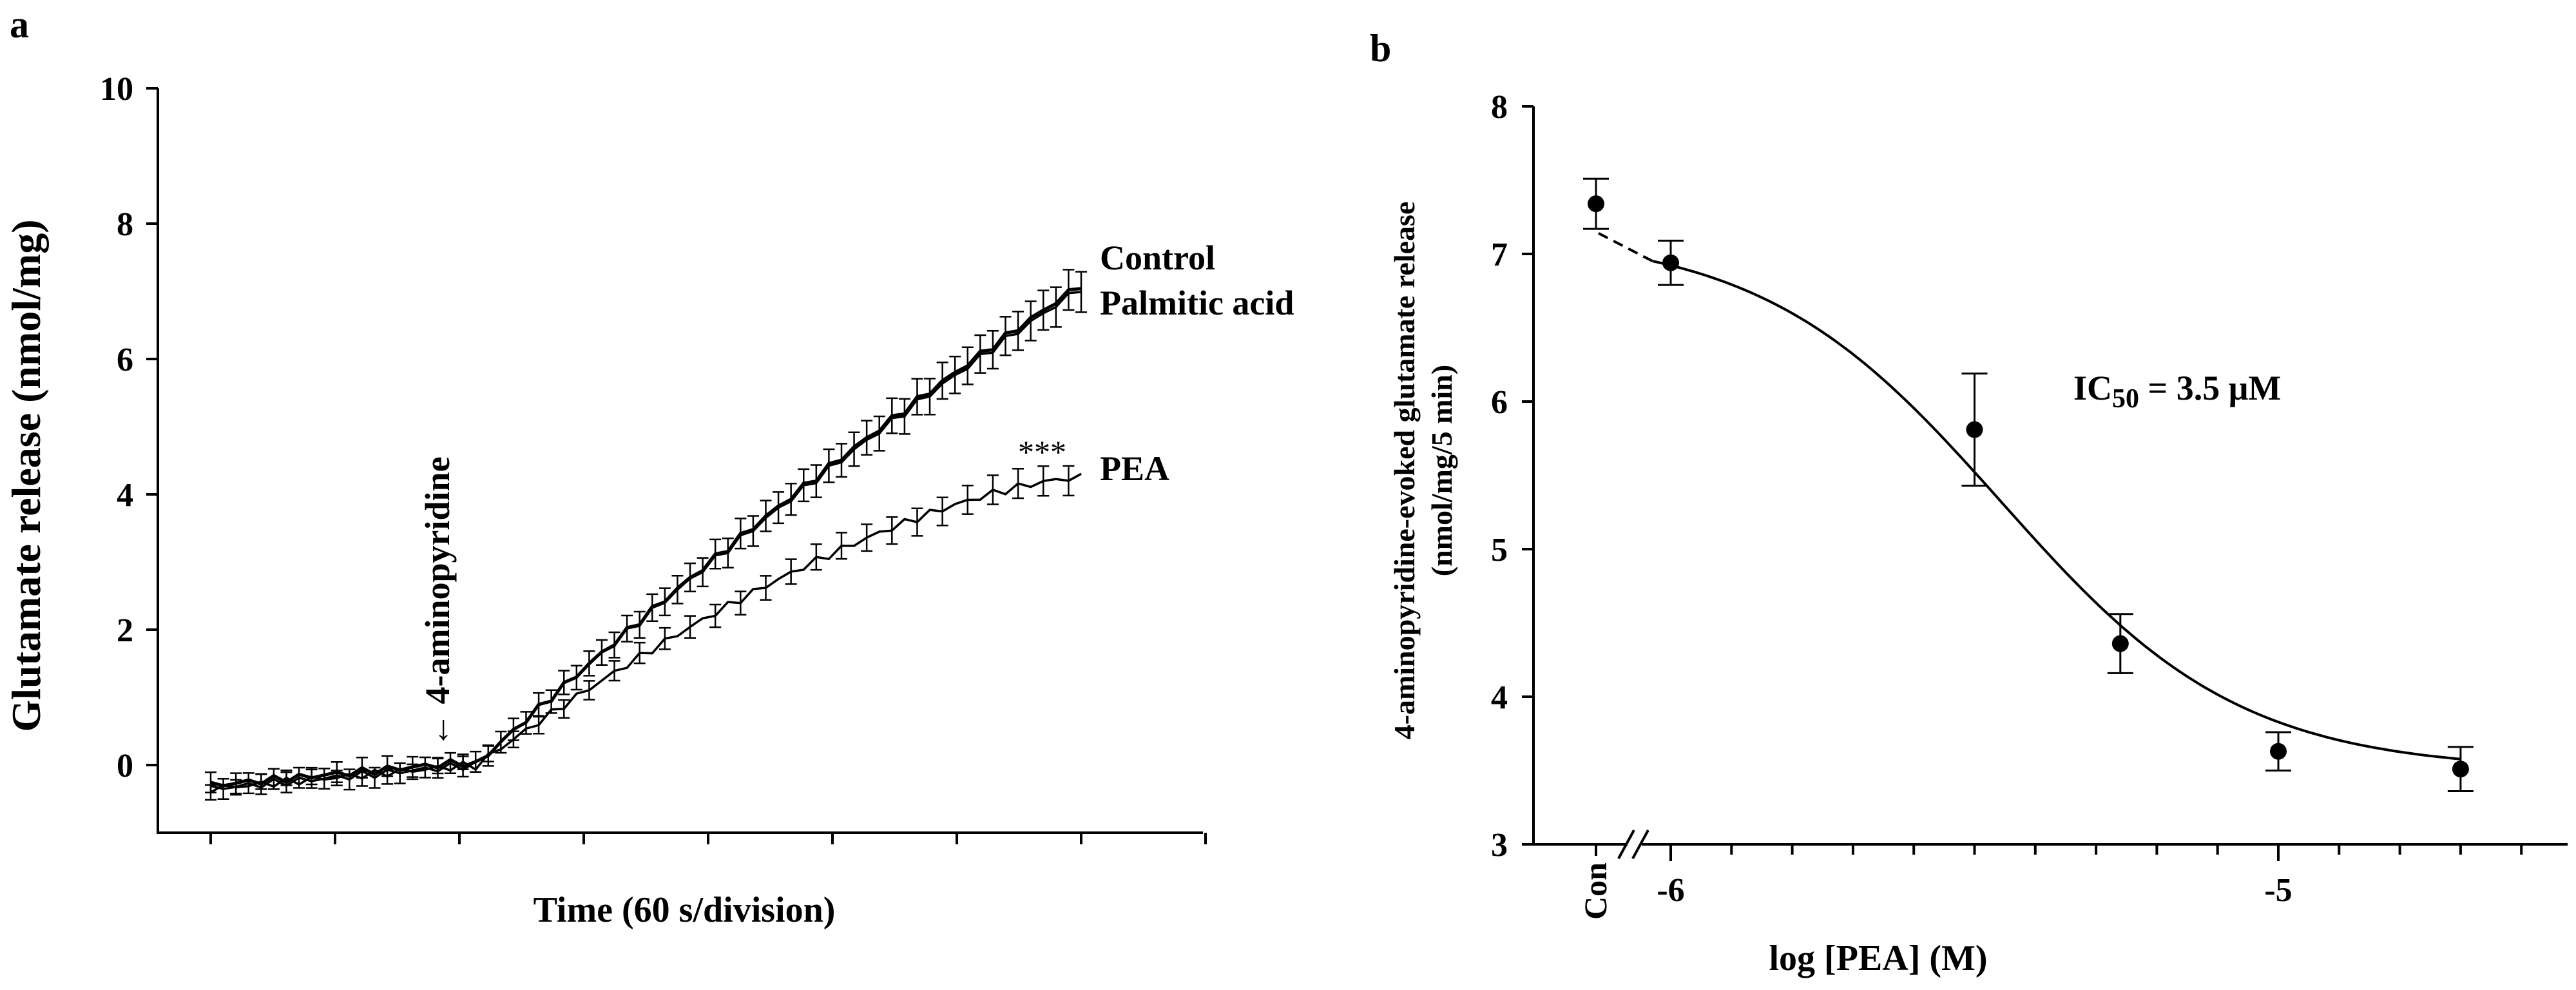 The image size is (2576, 990). Describe the element at coordinates (1042, 452) in the screenshot. I see `significance-label: ***` at that location.